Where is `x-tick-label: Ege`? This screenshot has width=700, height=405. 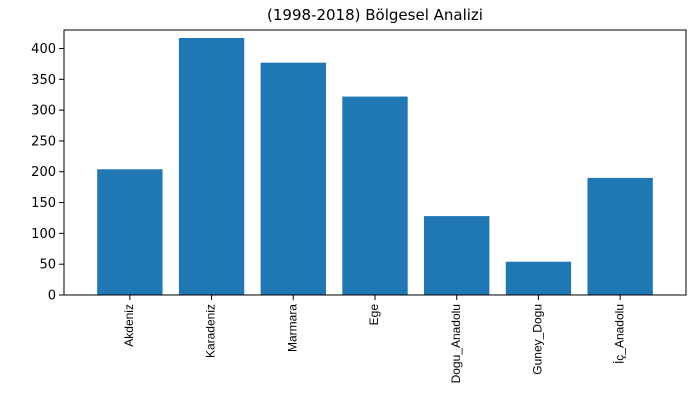
x-tick-label: Ege is located at coordinates (374, 315).